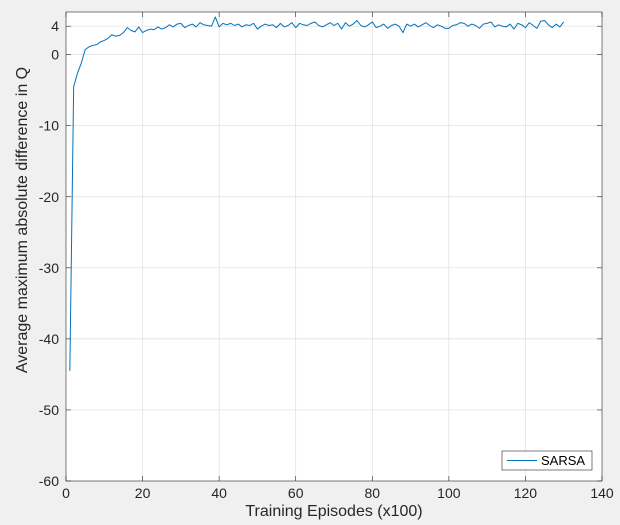 This screenshot has width=620, height=525. What do you see at coordinates (49, 268) in the screenshot?
I see `y-tick-label: -30` at bounding box center [49, 268].